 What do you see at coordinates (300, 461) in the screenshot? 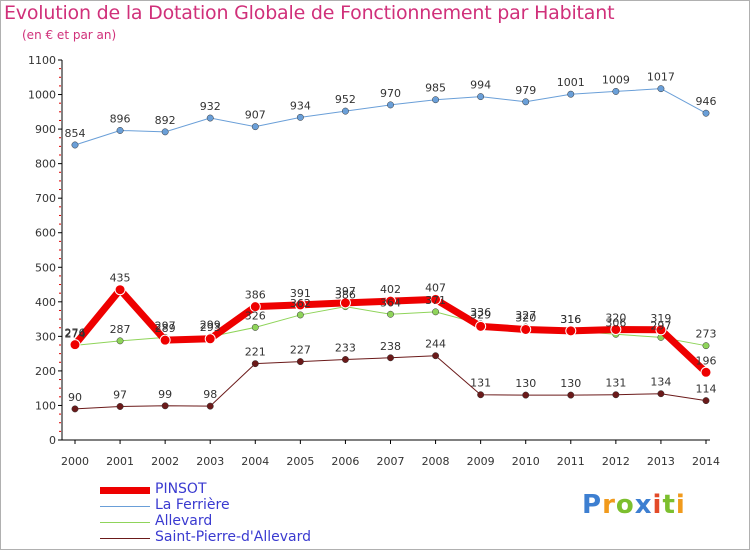
I see `x-tick-label: 2005` at bounding box center [300, 461].